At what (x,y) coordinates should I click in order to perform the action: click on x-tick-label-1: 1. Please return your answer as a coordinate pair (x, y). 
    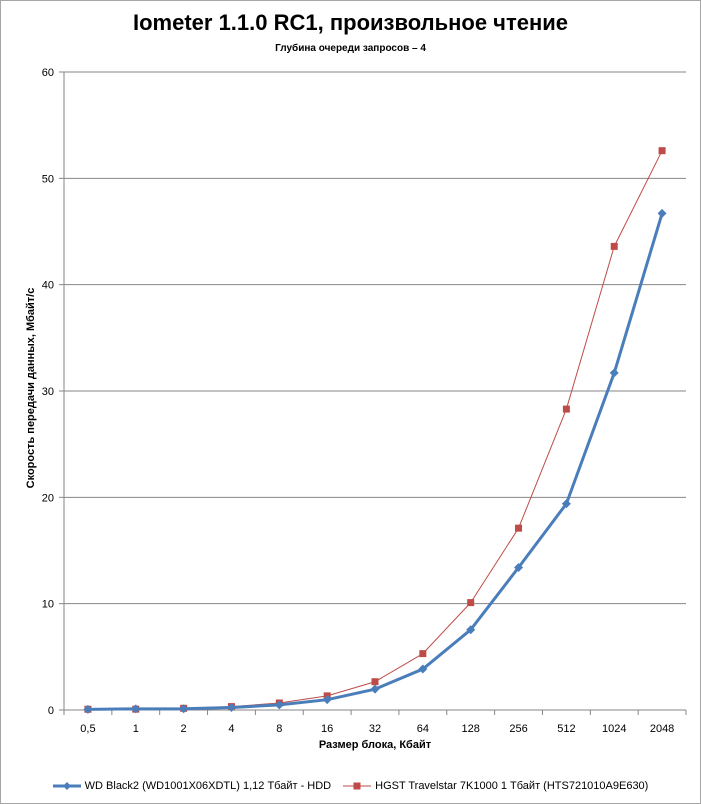
    Looking at the image, I should click on (136, 729).